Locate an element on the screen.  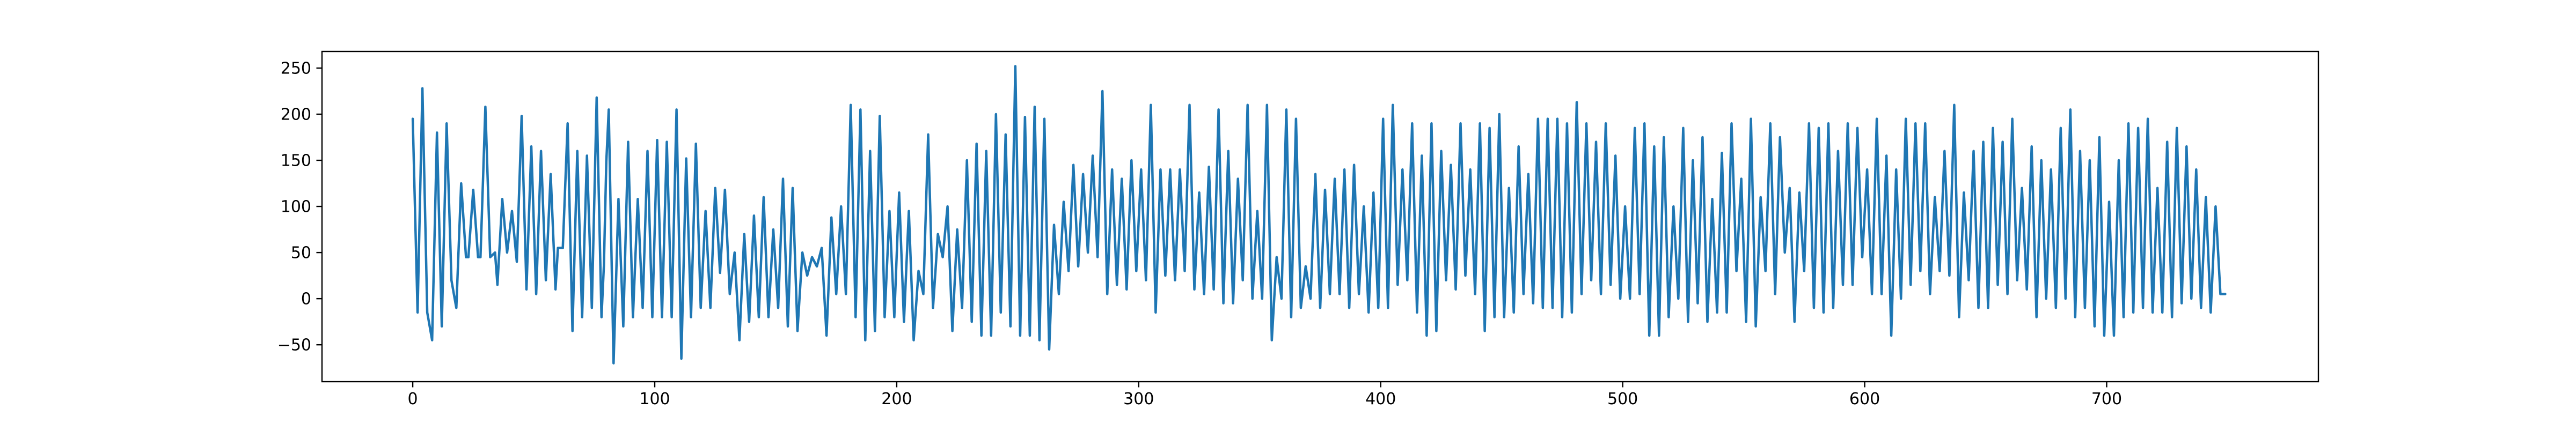
x-tick-label: 100 is located at coordinates (654, 399).